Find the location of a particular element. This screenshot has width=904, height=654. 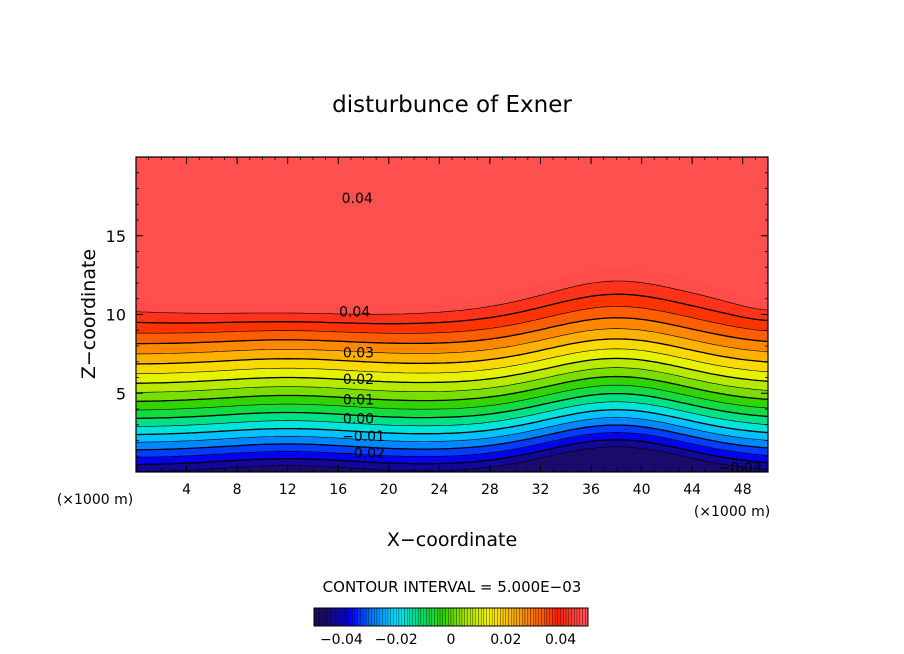

colorbar-gradient is located at coordinates (451, 617).